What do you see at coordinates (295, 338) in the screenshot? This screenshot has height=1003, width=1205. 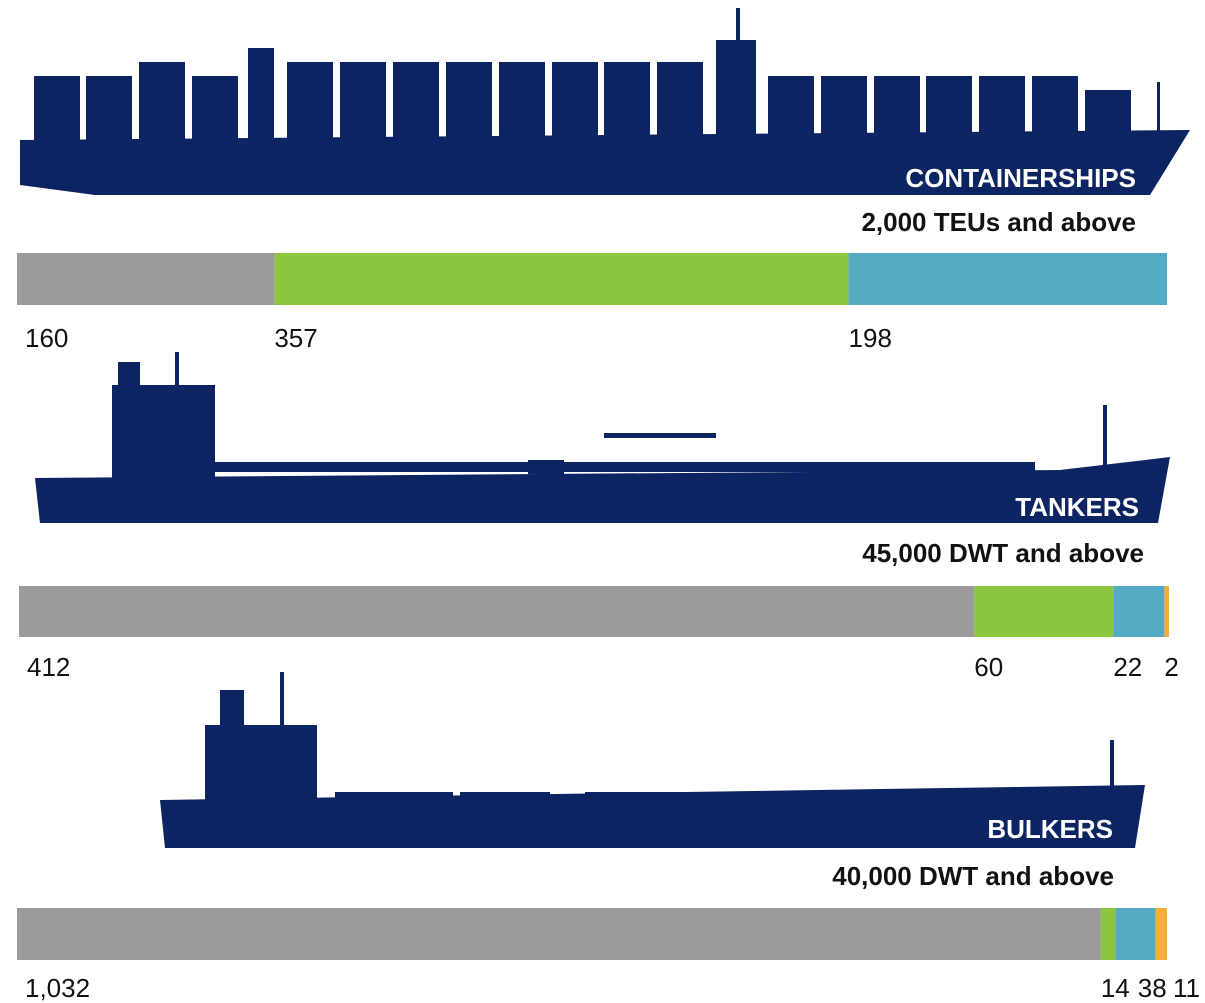 I see `value-label: 357` at bounding box center [295, 338].